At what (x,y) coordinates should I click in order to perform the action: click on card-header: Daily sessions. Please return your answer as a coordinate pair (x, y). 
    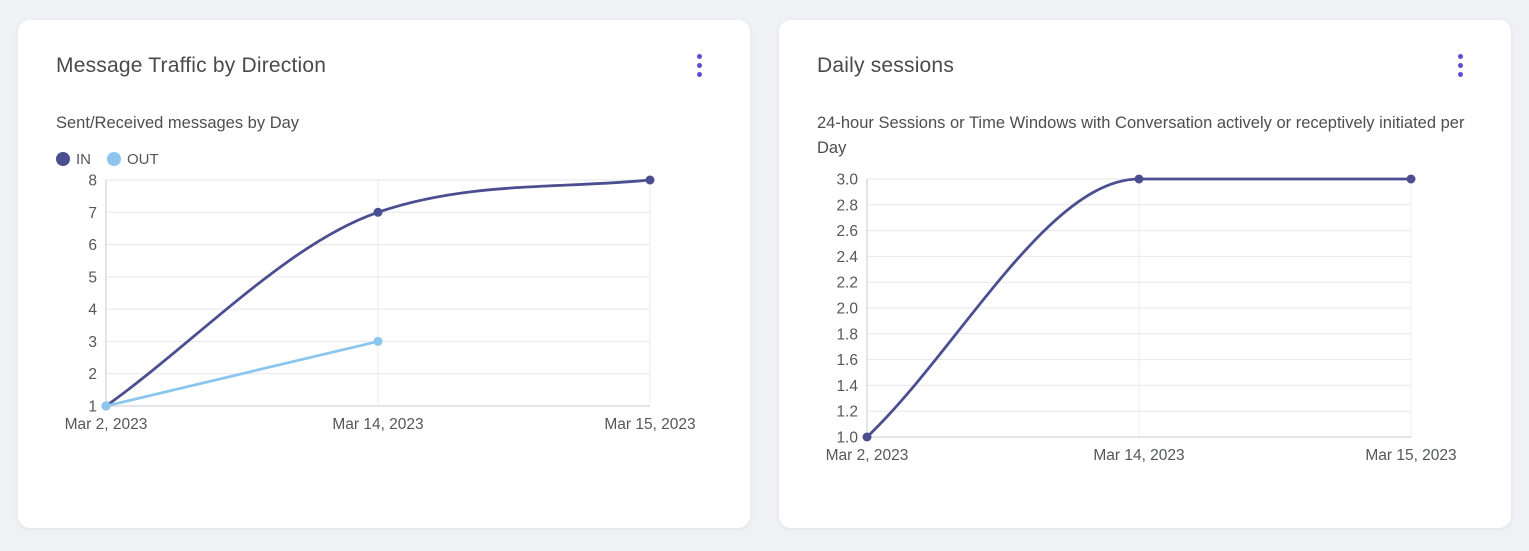
    Looking at the image, I should click on (1145, 65).